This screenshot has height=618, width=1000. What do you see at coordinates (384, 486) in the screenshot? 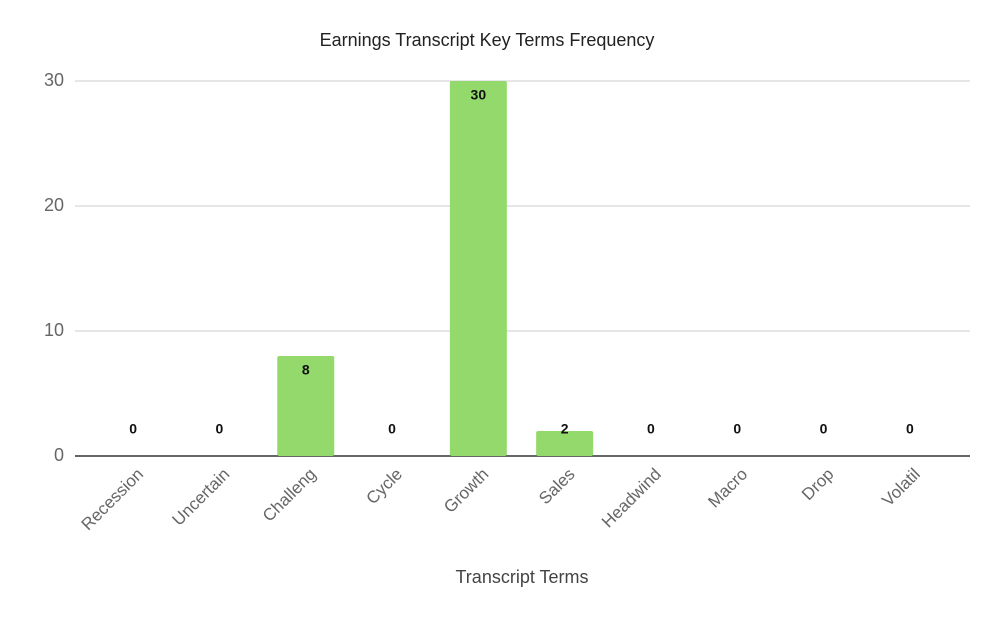
I see `x-tick-label: Cycle` at bounding box center [384, 486].